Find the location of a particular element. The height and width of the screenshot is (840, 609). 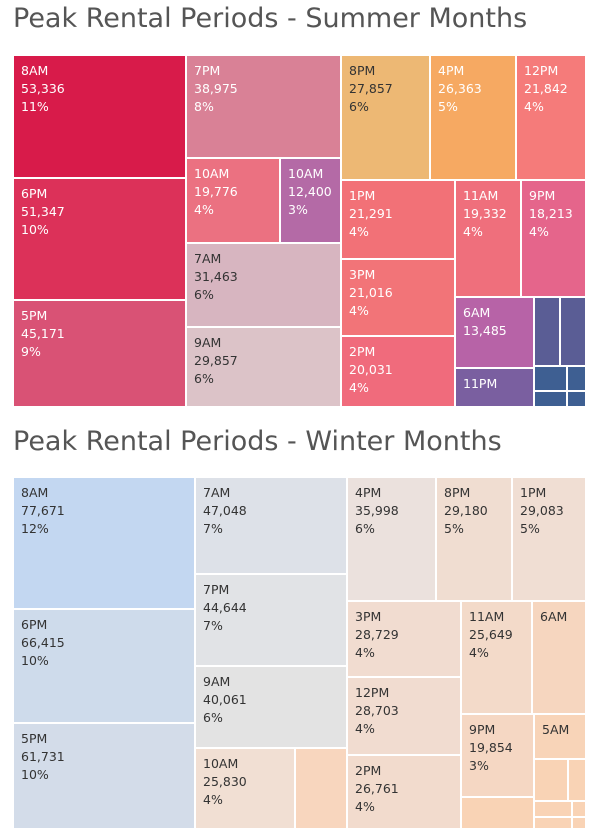

summer-chart-title: Peak Rental Periods - Summer Months is located at coordinates (270, 18).